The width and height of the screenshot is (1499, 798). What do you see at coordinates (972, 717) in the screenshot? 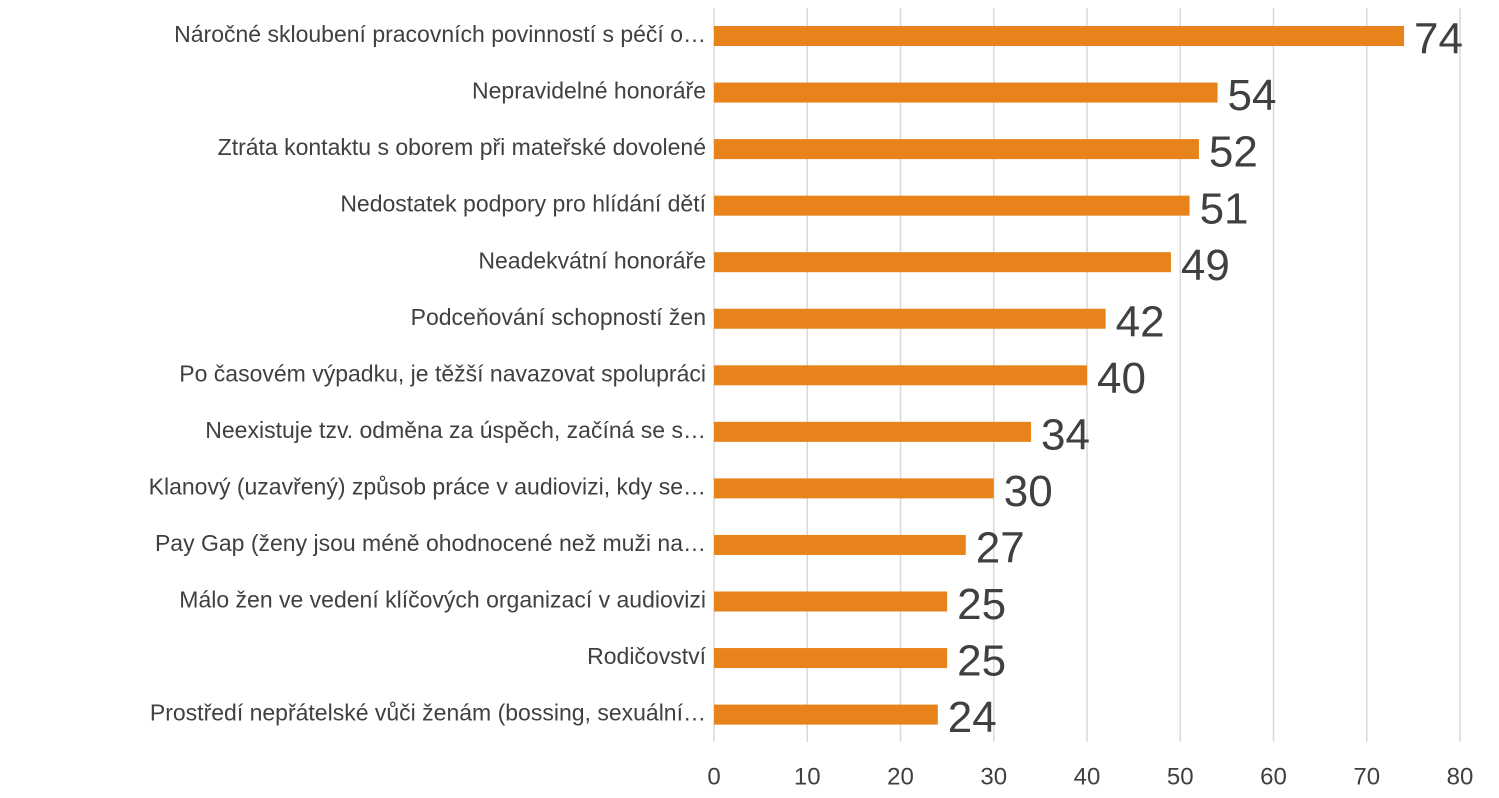
I see `data-label: 24` at bounding box center [972, 717].